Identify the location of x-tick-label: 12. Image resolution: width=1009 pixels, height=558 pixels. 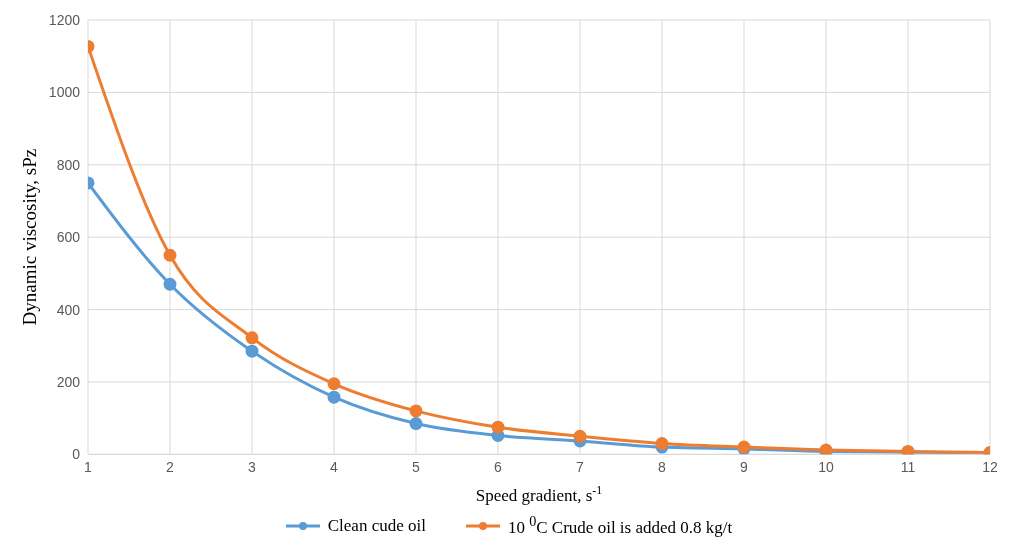
(990, 467).